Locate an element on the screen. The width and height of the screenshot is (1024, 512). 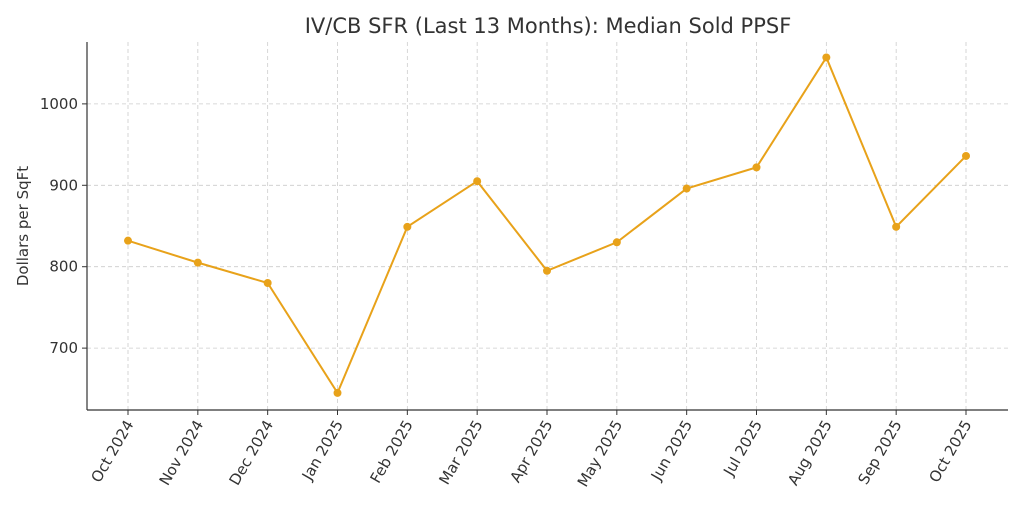
x-tick-label: Apr 2025 is located at coordinates (531, 451).